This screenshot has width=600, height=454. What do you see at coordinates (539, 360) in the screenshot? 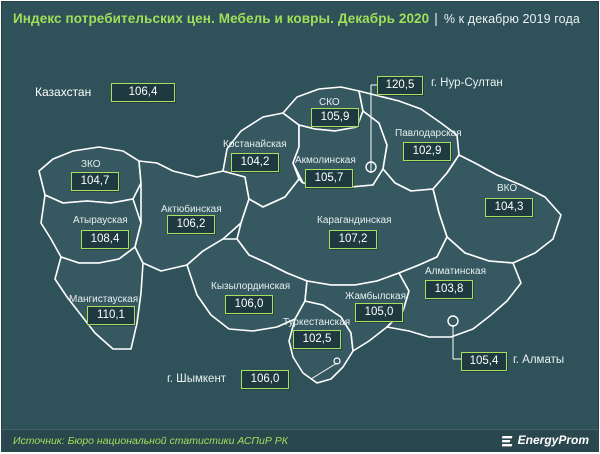
I see `city-label-almaty: г. Алматы` at bounding box center [539, 360].